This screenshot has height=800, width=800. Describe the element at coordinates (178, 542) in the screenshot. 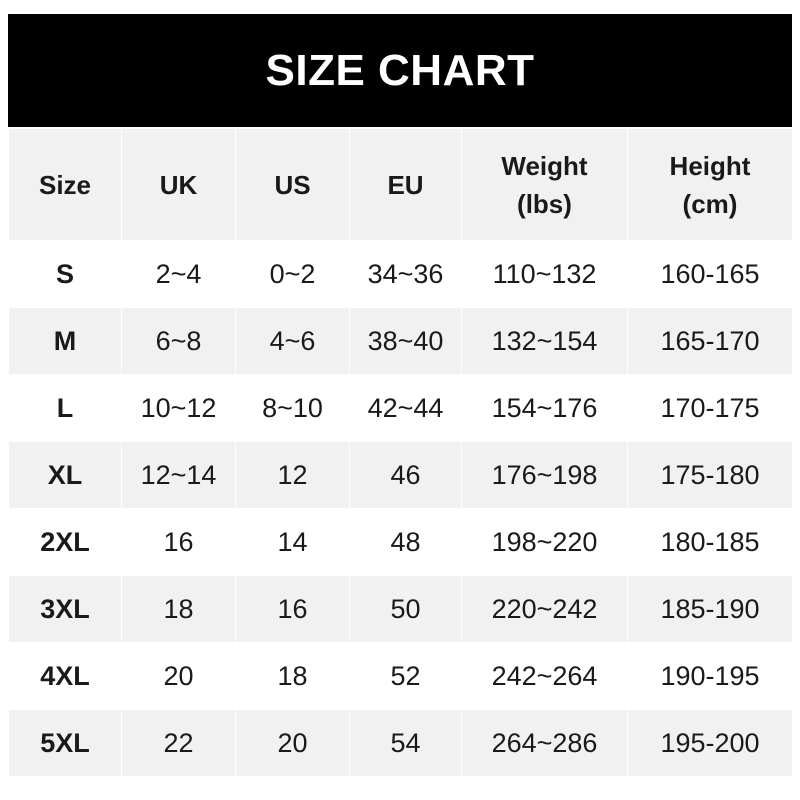

I see `cell-uk: 16` at that location.